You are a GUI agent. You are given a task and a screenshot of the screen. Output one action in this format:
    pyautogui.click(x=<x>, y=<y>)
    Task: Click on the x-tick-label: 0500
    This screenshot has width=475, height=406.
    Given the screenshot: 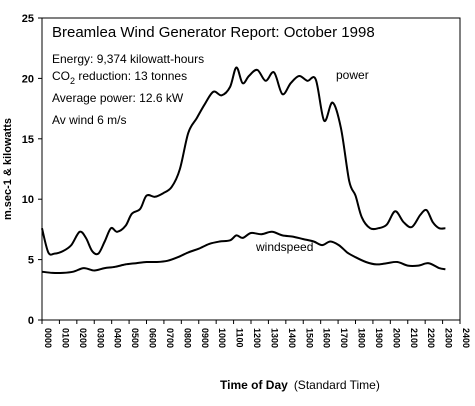 What is the action you would take?
    pyautogui.click(x=135, y=338)
    